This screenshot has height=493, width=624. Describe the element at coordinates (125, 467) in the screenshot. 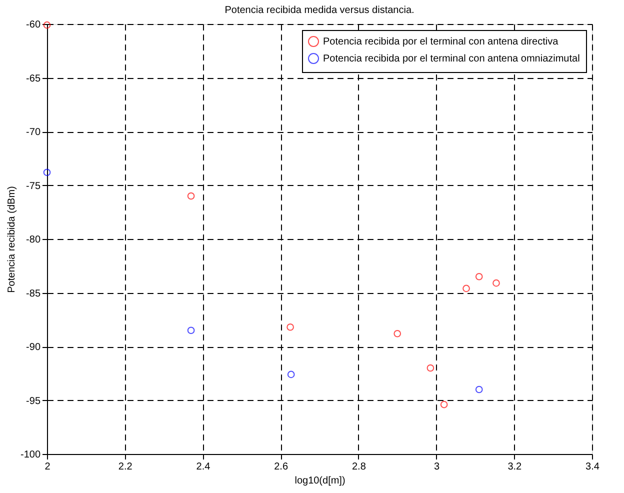

I see `x-tick-label: 2.2` at that location.